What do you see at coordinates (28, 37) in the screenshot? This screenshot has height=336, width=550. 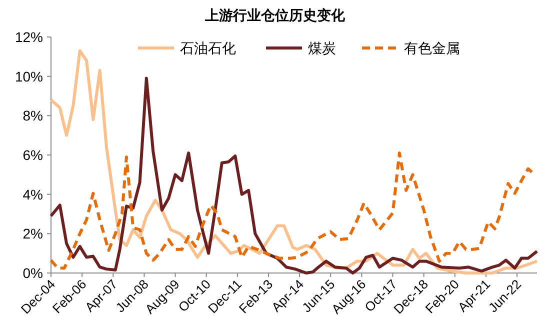 I see `y-tick-label: 12%` at bounding box center [28, 37].